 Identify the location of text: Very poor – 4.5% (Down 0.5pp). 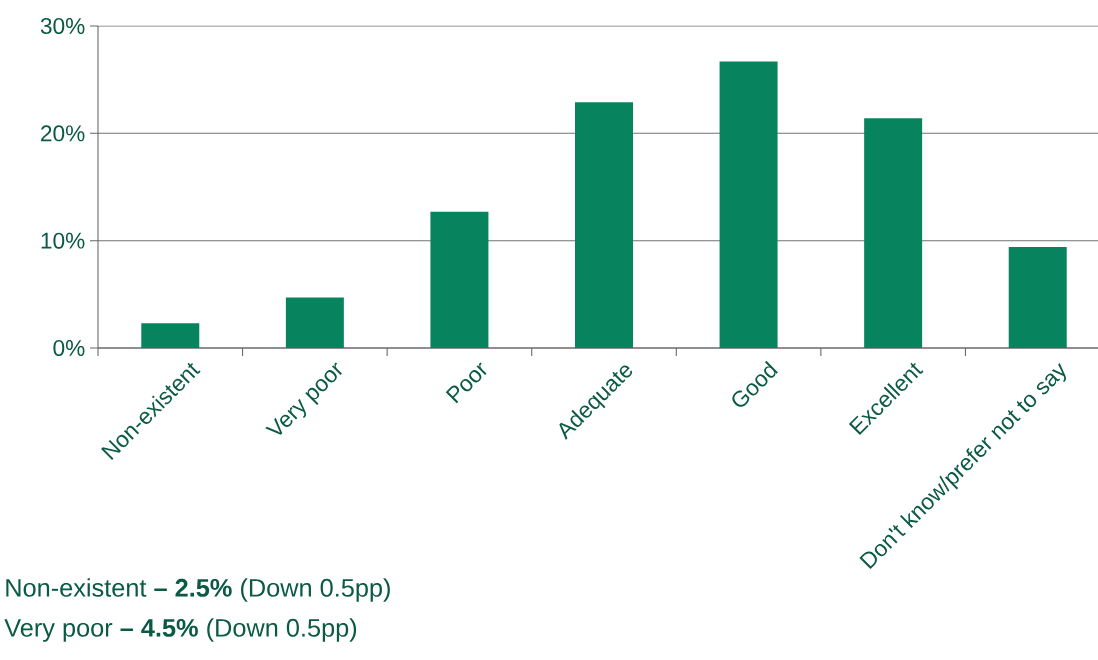
(180, 630).